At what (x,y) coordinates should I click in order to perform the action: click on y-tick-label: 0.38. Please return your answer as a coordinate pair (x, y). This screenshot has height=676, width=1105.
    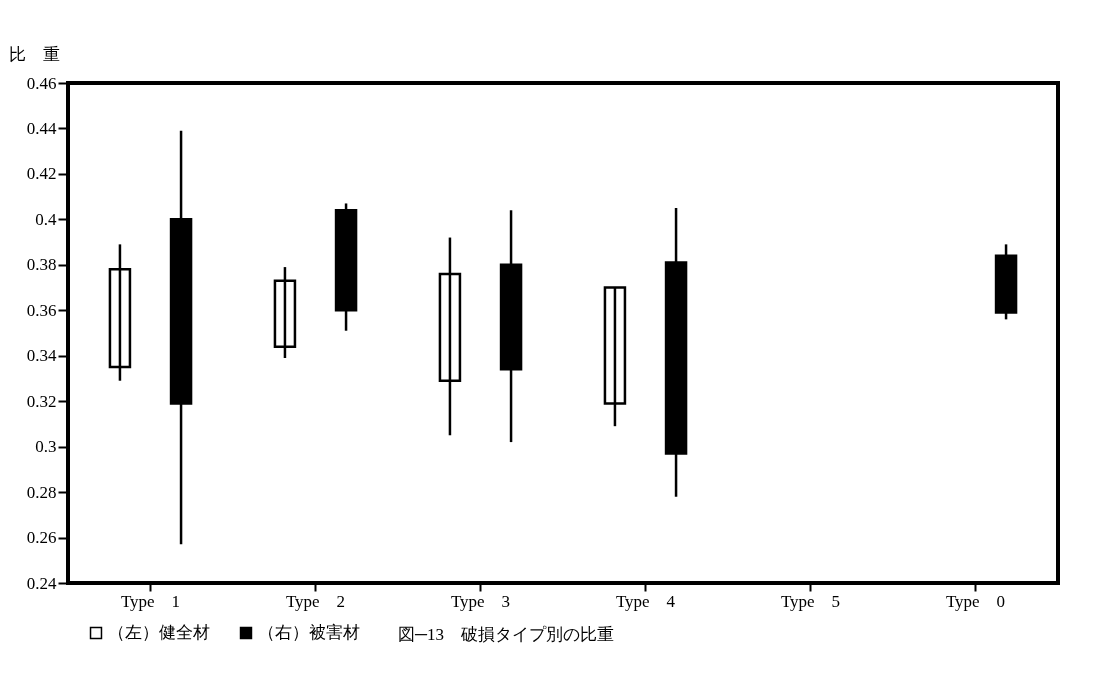
    Looking at the image, I should click on (41, 265).